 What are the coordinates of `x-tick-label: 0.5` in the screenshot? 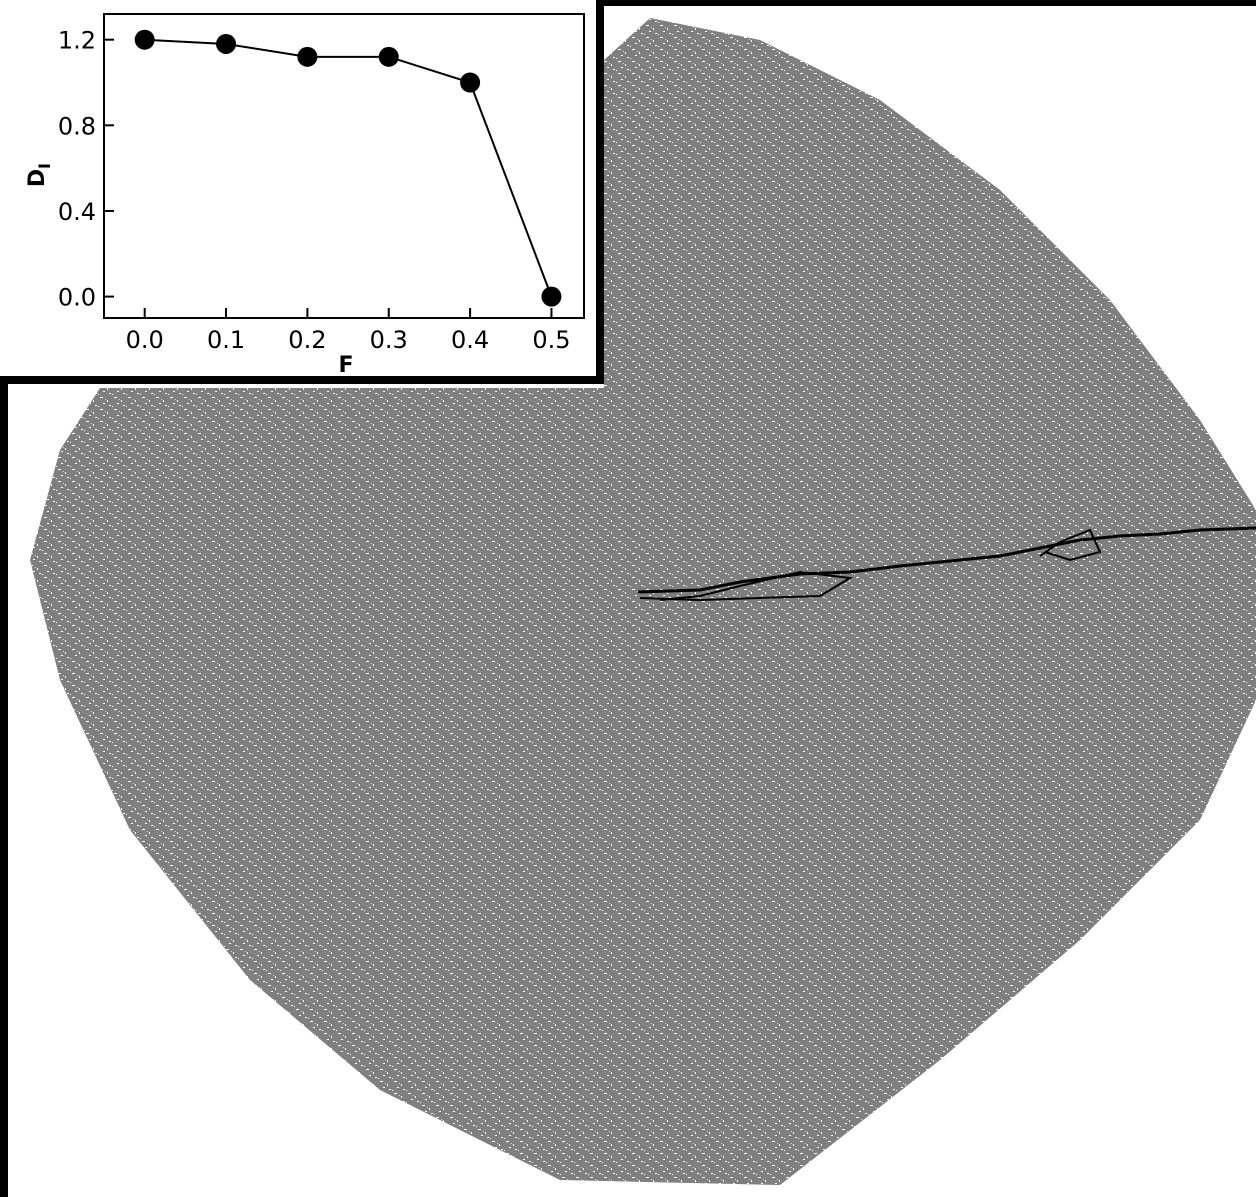 It's located at (551, 340).